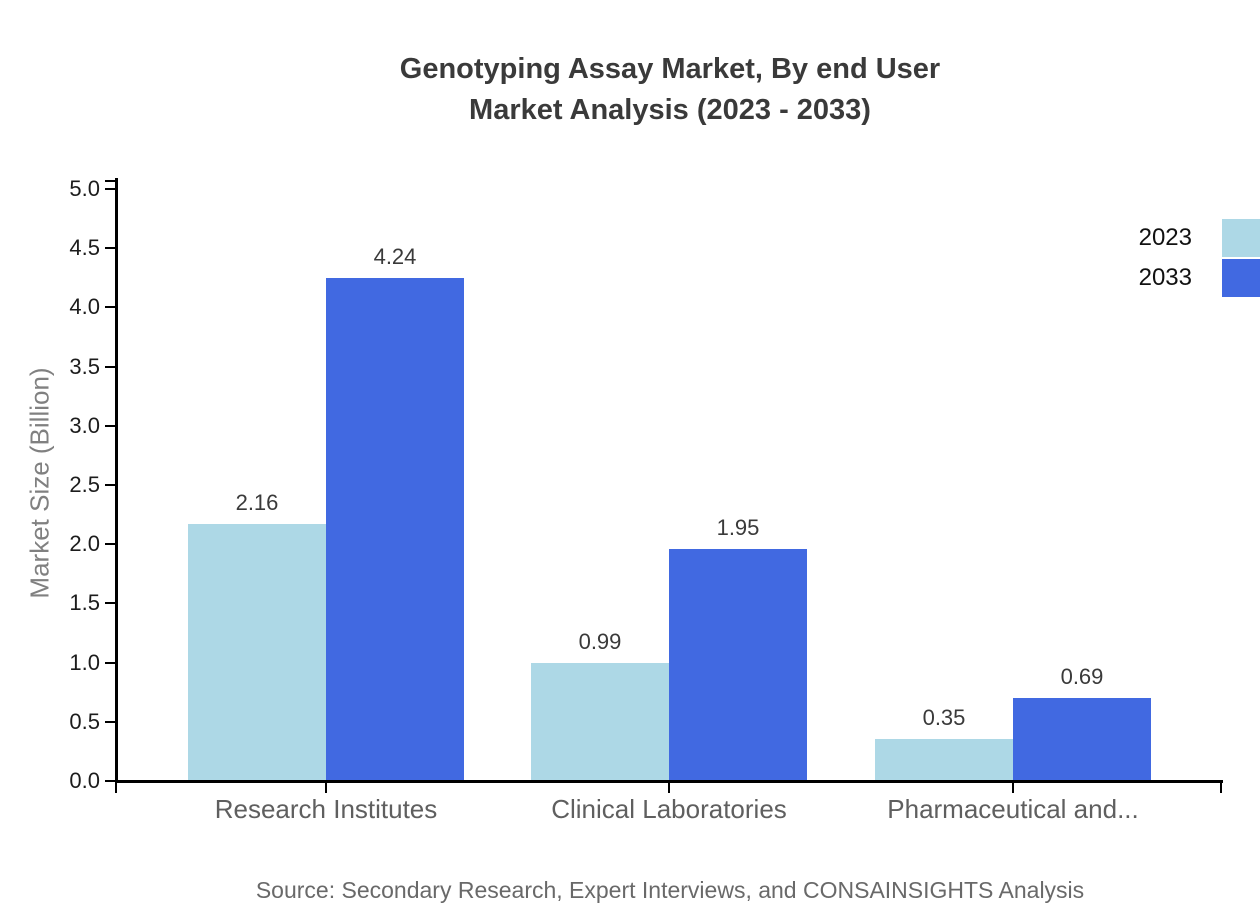 This screenshot has height=920, width=1260. Describe the element at coordinates (84, 662) in the screenshot. I see `y-tick-label: 1.0` at that location.